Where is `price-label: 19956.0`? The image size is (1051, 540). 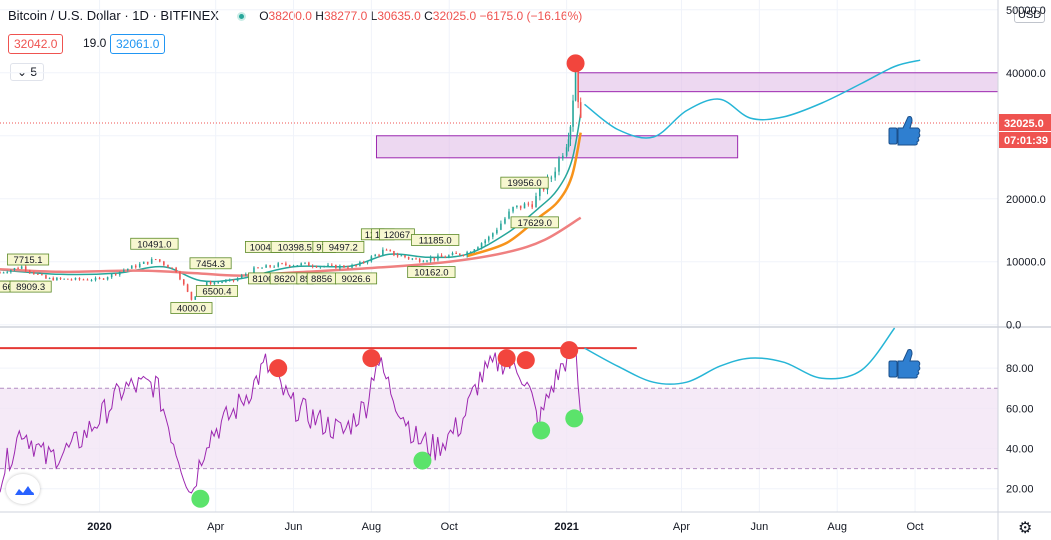 price-label: 19956.0 is located at coordinates (524, 182).